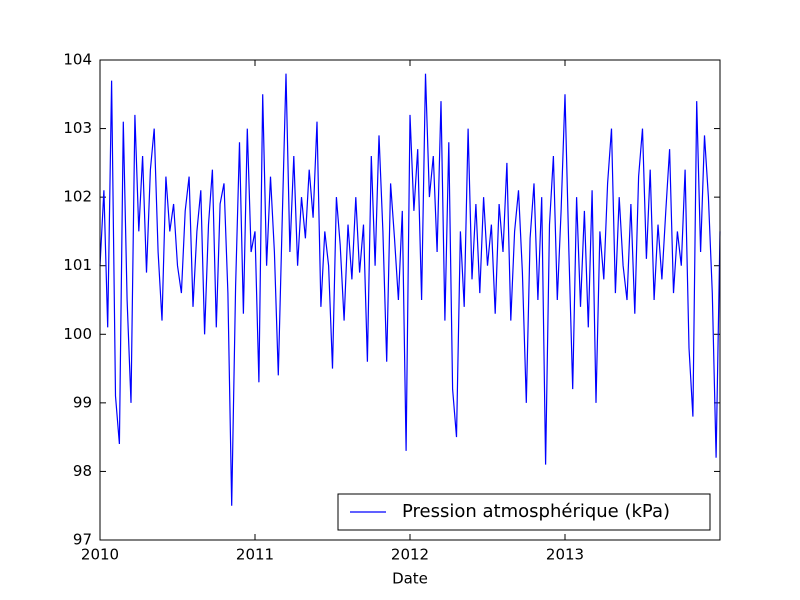 This screenshot has height=600, width=800. Describe the element at coordinates (536, 511) in the screenshot. I see `legend-label: Pression atmosphérique (kPa)` at that location.